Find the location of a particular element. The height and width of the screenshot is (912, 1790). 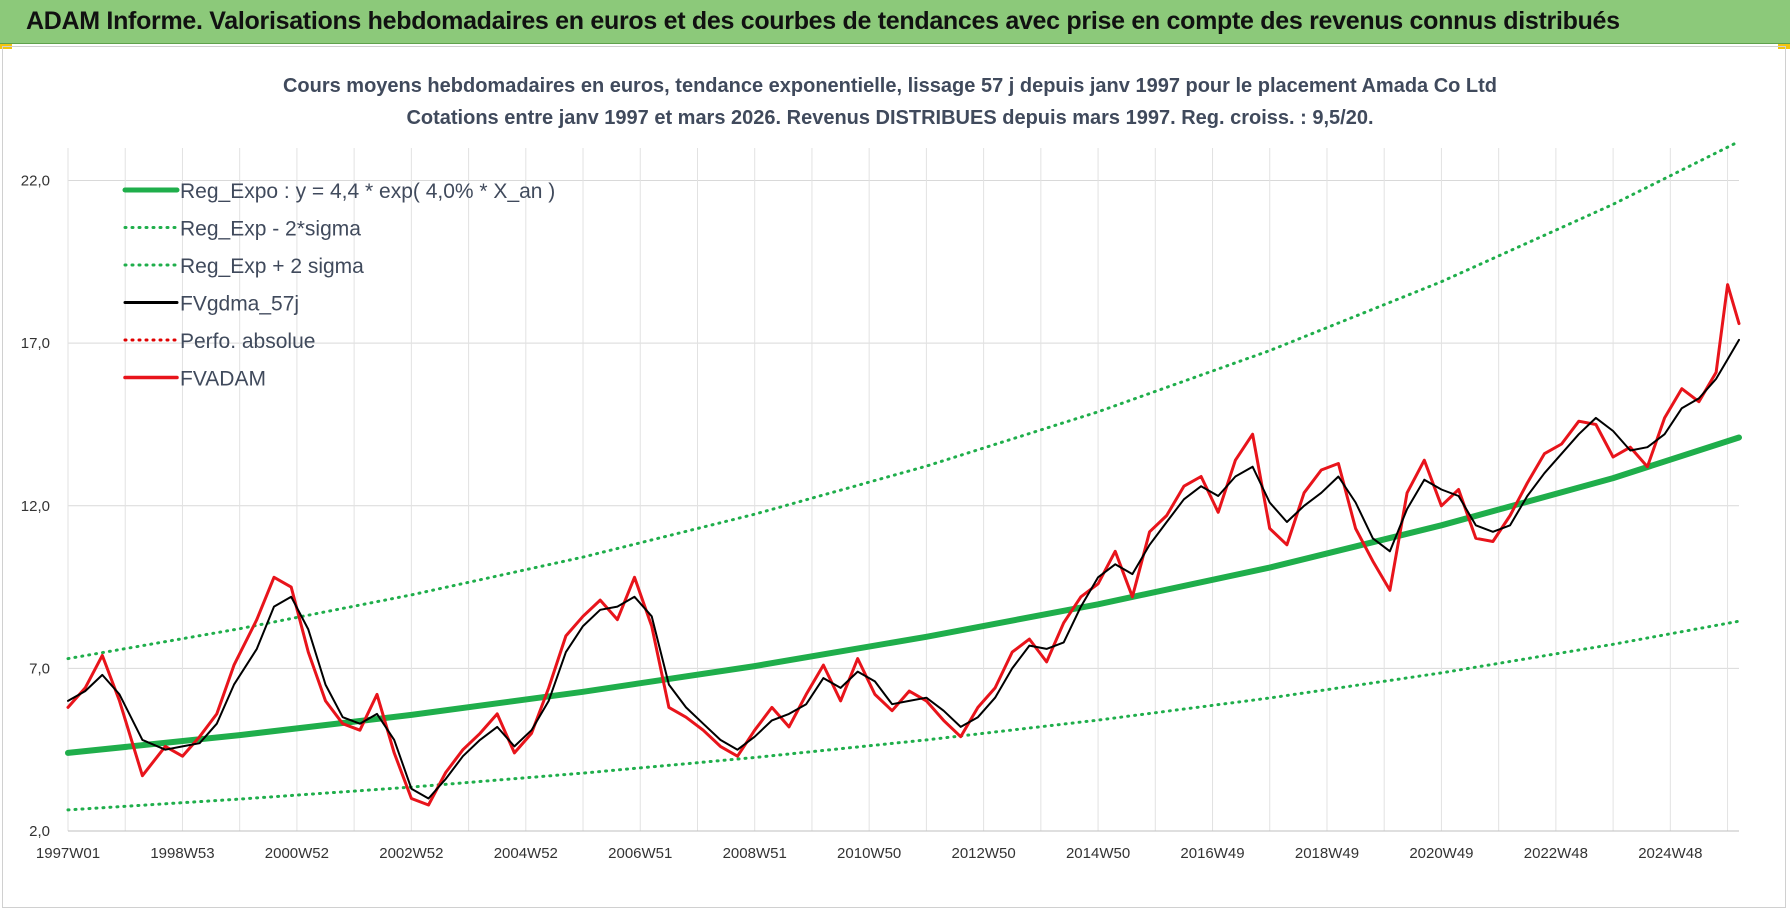

y-tick-label: 22,0 is located at coordinates (35, 181).